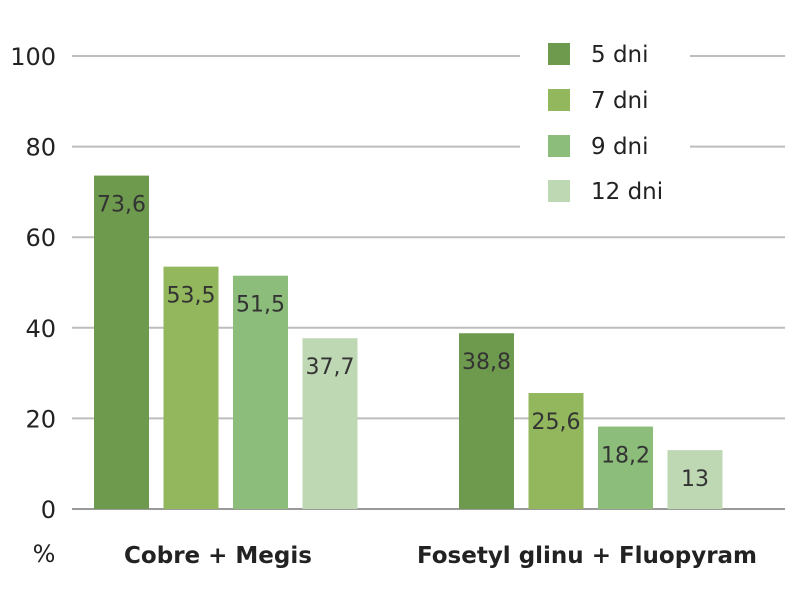  What do you see at coordinates (40, 329) in the screenshot?
I see `y-tick-label: 40` at bounding box center [40, 329].